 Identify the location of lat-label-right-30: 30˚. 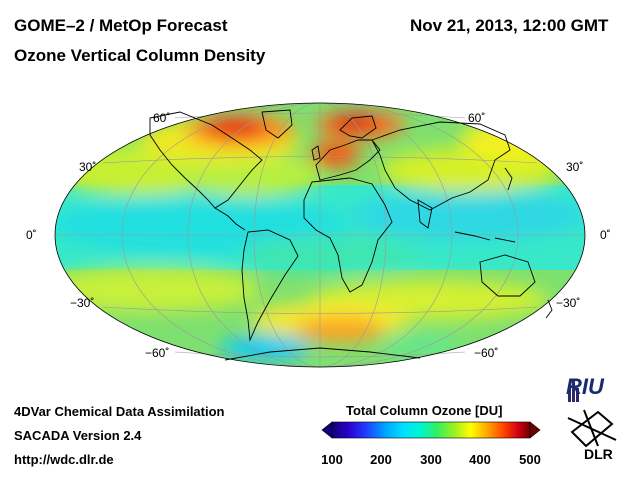
(575, 167).